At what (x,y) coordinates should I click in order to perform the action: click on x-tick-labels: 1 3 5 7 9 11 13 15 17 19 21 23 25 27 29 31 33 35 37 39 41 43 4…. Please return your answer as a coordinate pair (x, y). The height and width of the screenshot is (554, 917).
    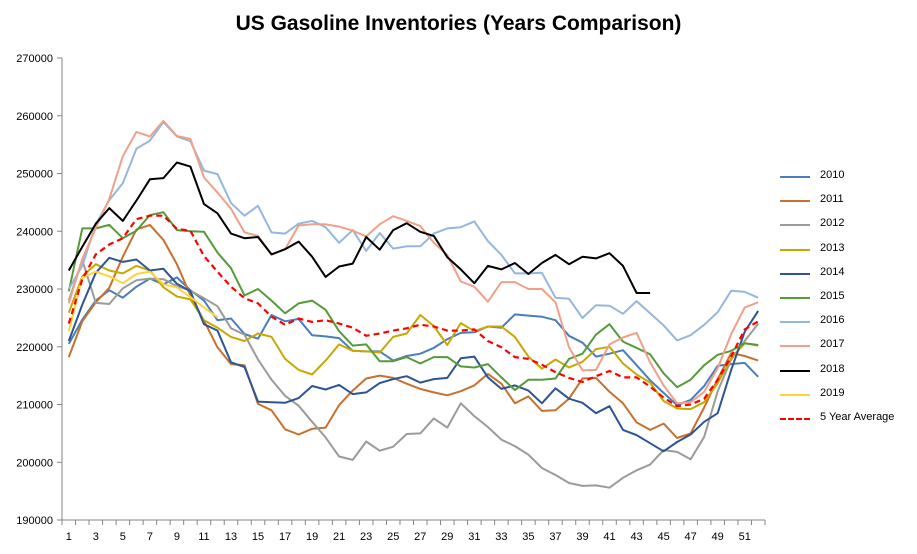
    Looking at the image, I should click on (408, 537).